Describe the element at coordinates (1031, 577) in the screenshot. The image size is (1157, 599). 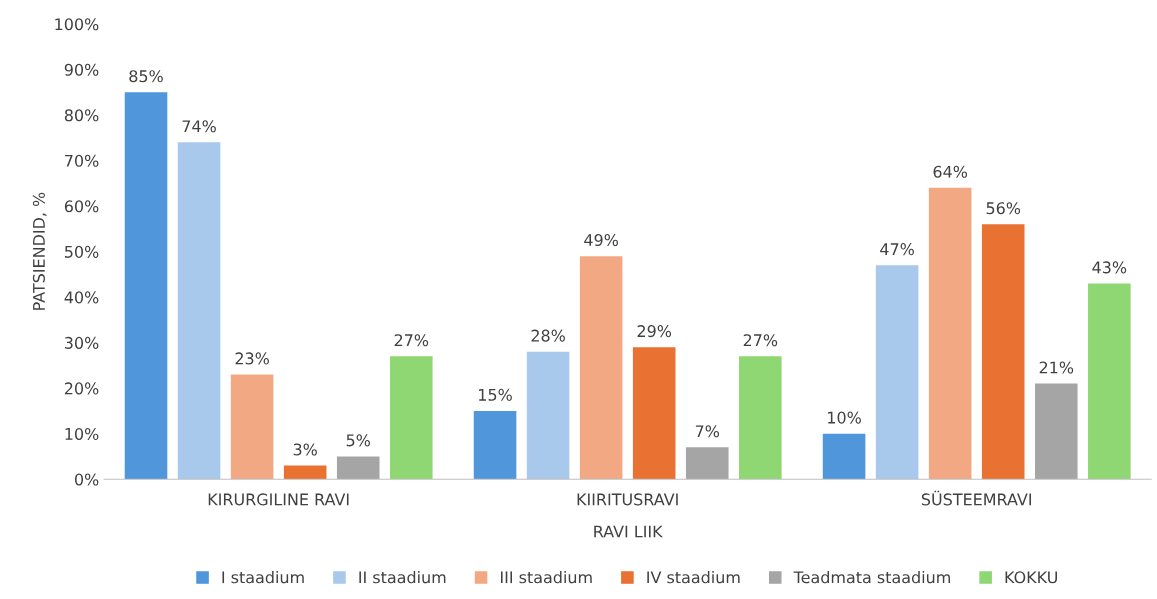
I see `legend-label: KOKKU` at that location.